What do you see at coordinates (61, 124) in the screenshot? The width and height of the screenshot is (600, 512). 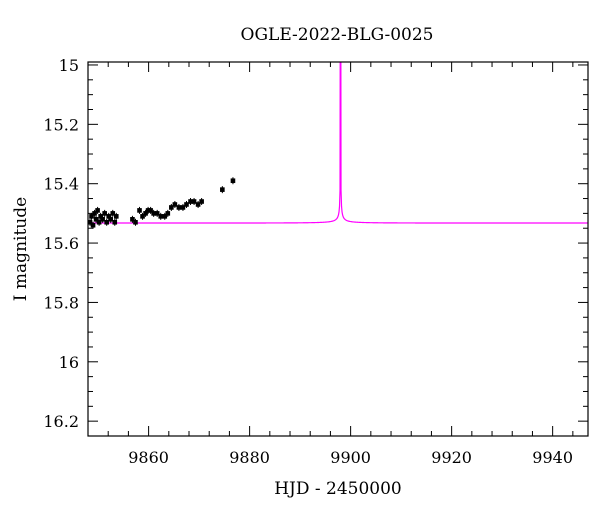 I see `y-tick-label: 15.2` at bounding box center [61, 124].